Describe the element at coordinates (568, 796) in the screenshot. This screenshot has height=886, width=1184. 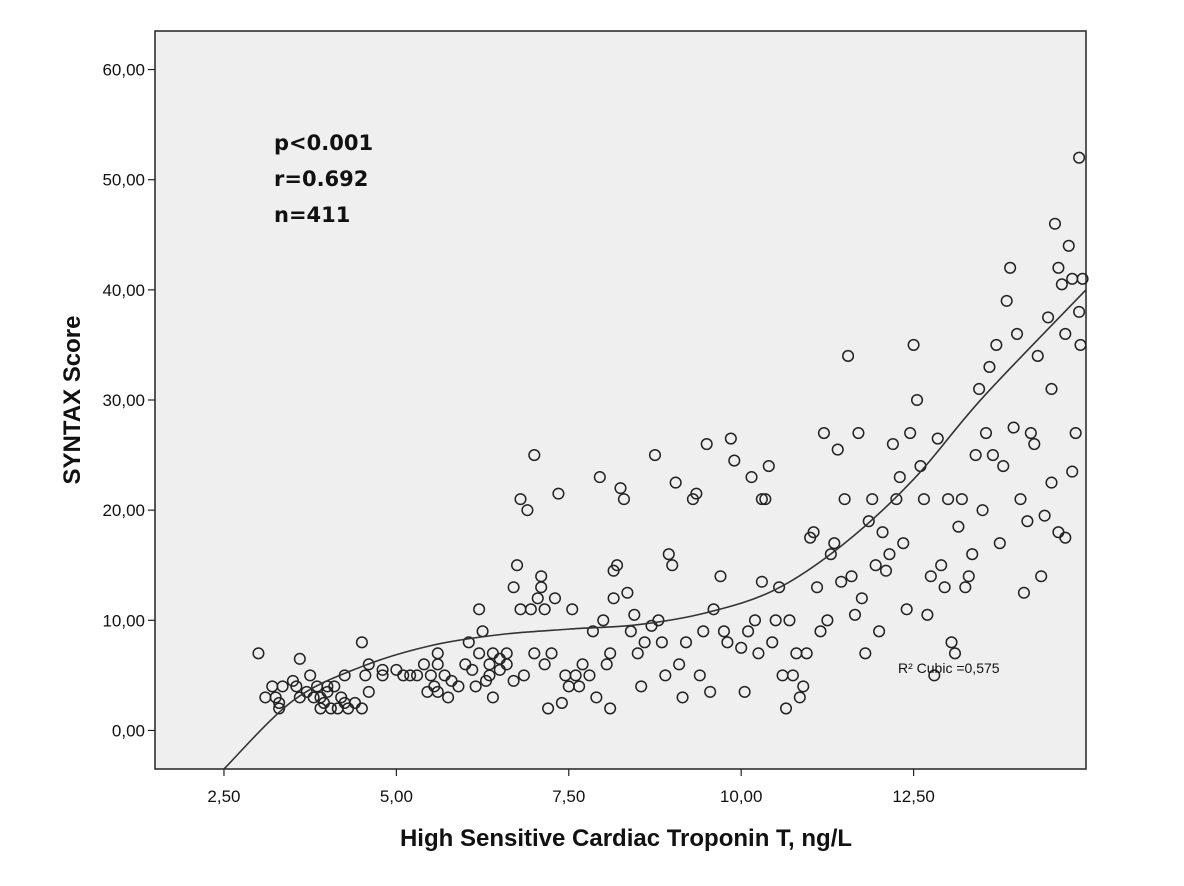
I see `x-tick-label: 7,50` at that location.